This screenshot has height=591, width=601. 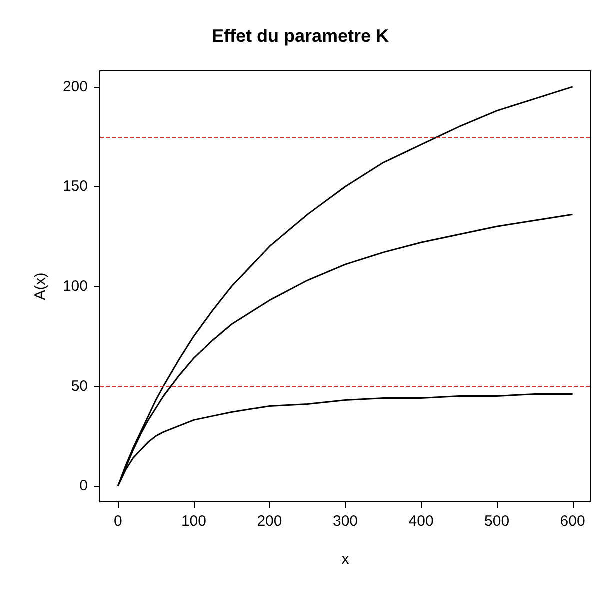 I want to click on x-tick-label: 400, so click(x=421, y=521).